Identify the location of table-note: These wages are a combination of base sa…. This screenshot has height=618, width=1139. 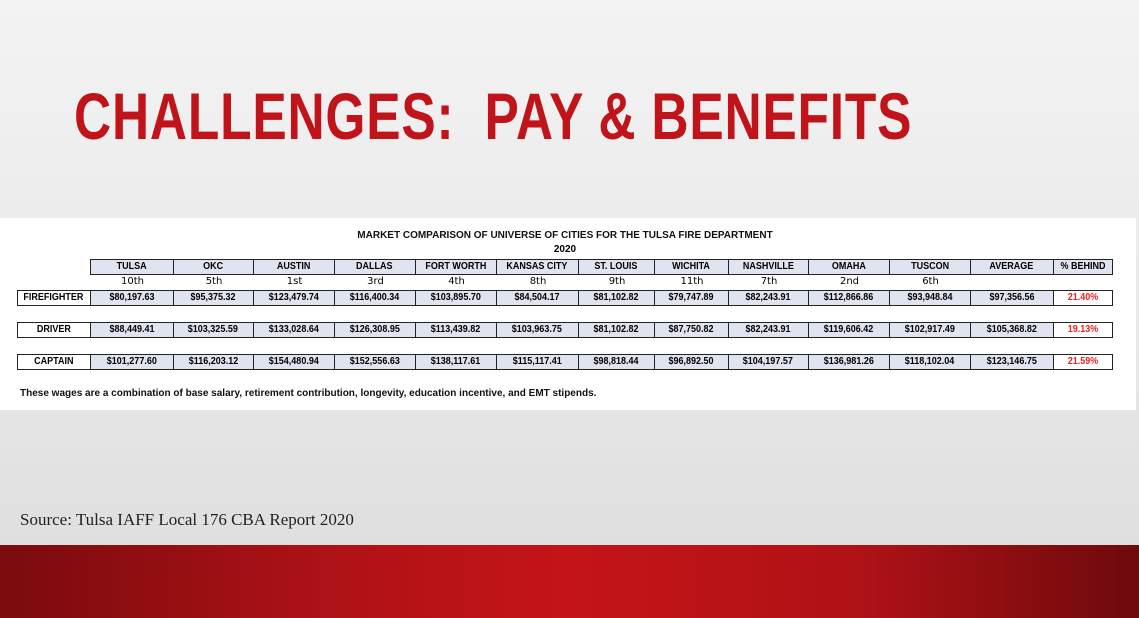
(308, 393).